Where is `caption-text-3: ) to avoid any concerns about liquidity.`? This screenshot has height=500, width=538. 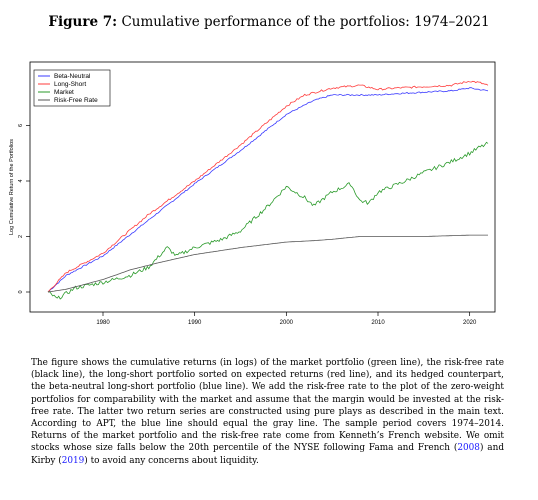
caption-text-3: ) to avoid any concerns about liquidity. is located at coordinates (171, 460).